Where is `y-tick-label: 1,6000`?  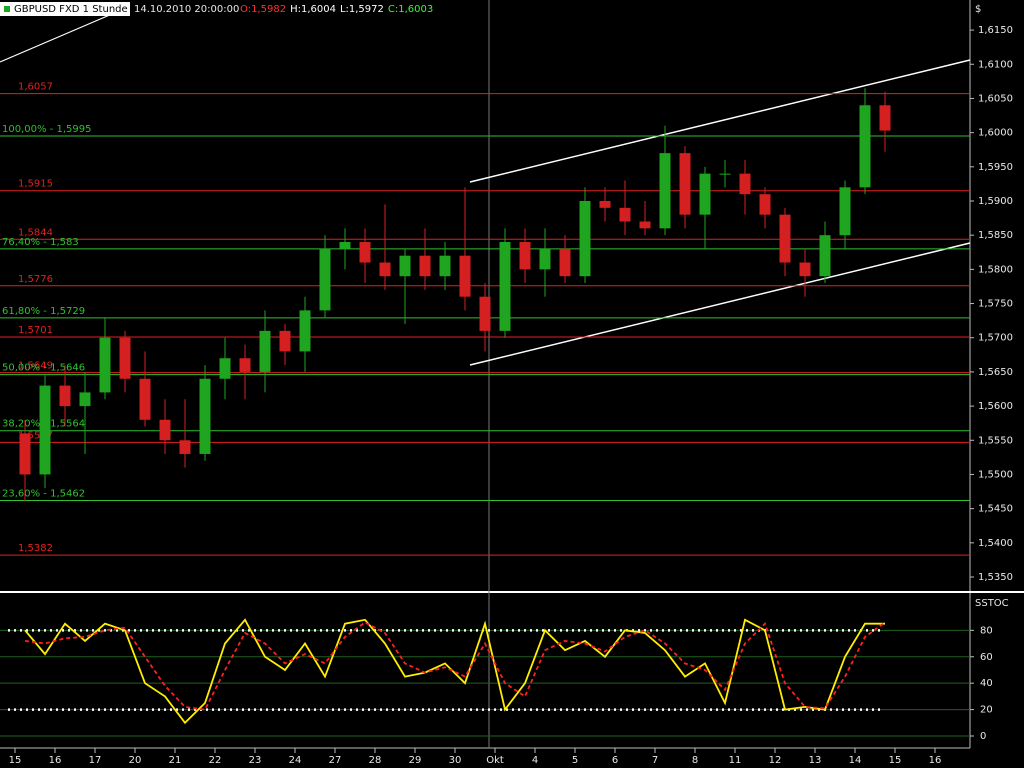
y-tick-label: 1,6000 is located at coordinates (995, 133).